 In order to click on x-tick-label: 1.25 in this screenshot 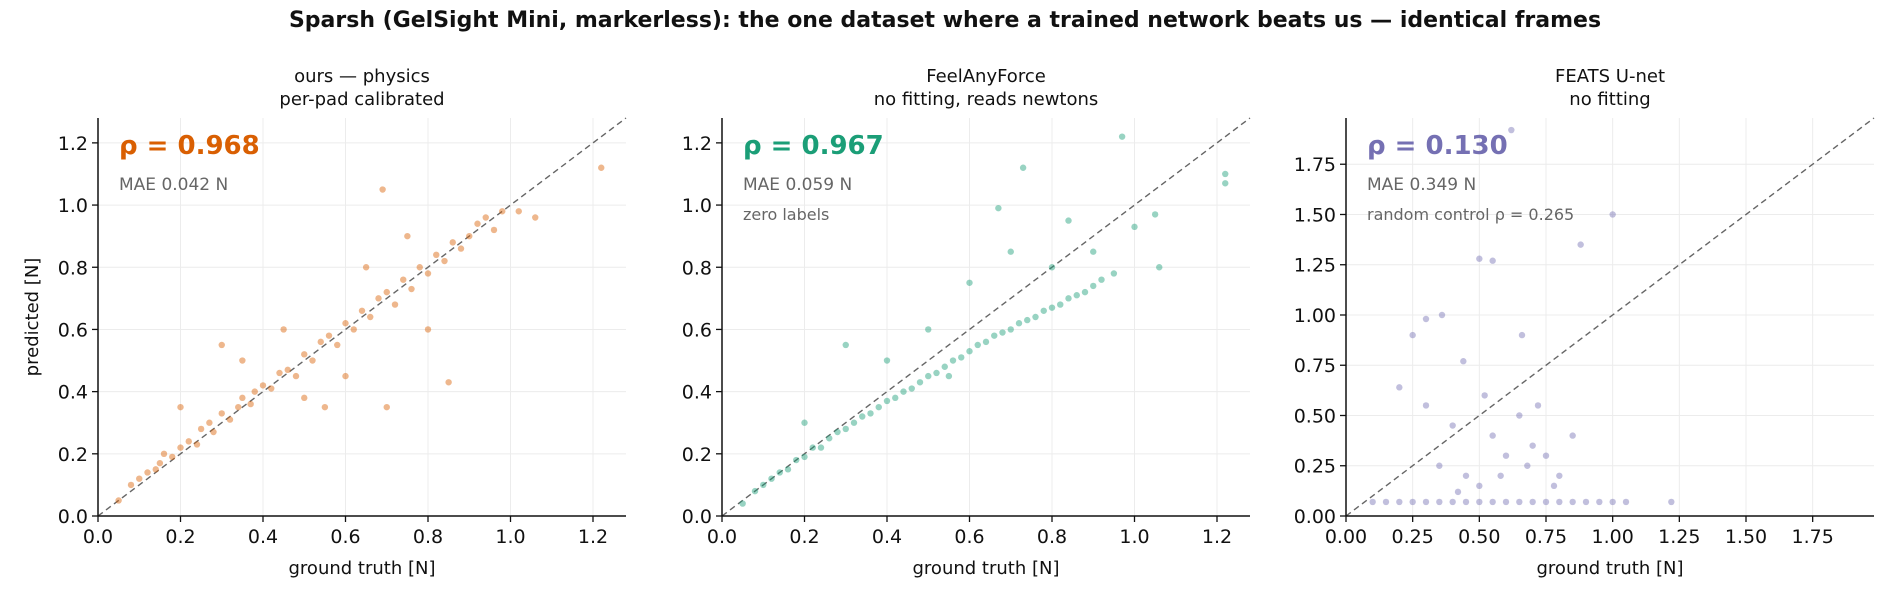, I will do `click(1679, 537)`.